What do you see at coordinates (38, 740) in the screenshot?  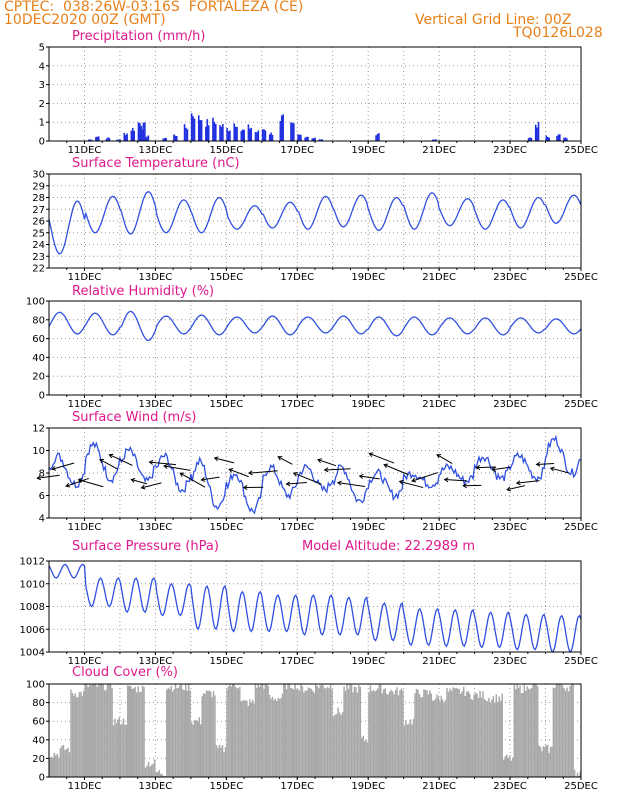 I see `y-tick-label: 40` at bounding box center [38, 740].